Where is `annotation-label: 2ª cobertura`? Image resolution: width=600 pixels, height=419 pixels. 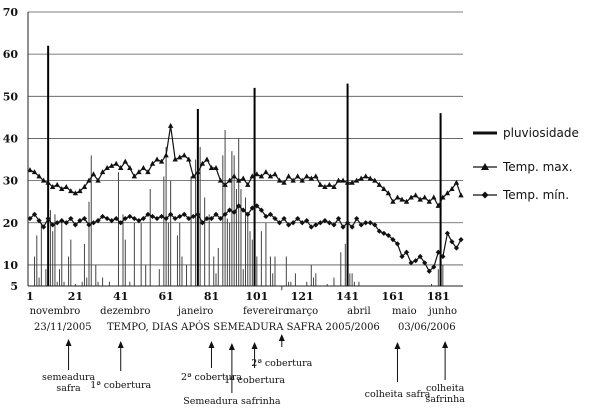 annotation-label: 2ª cobertura is located at coordinates (281, 363).